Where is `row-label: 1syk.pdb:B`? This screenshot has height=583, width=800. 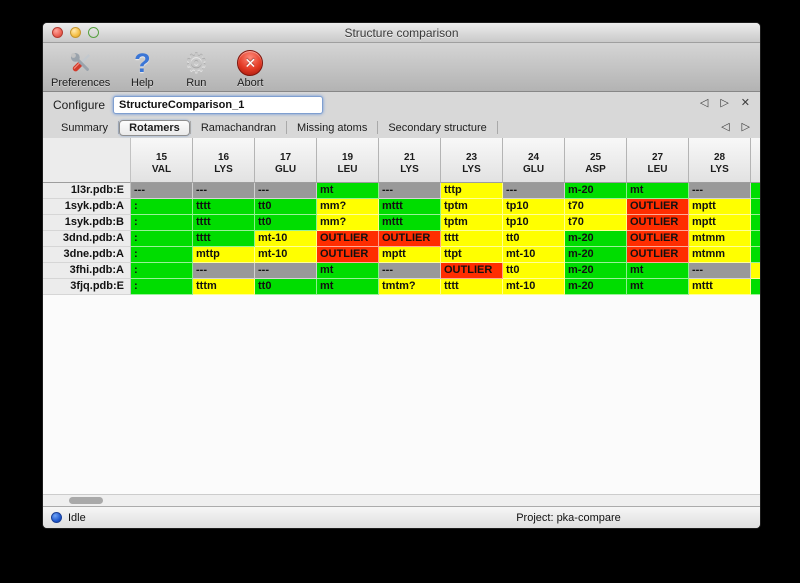 row-label: 1syk.pdb:B is located at coordinates (87, 223).